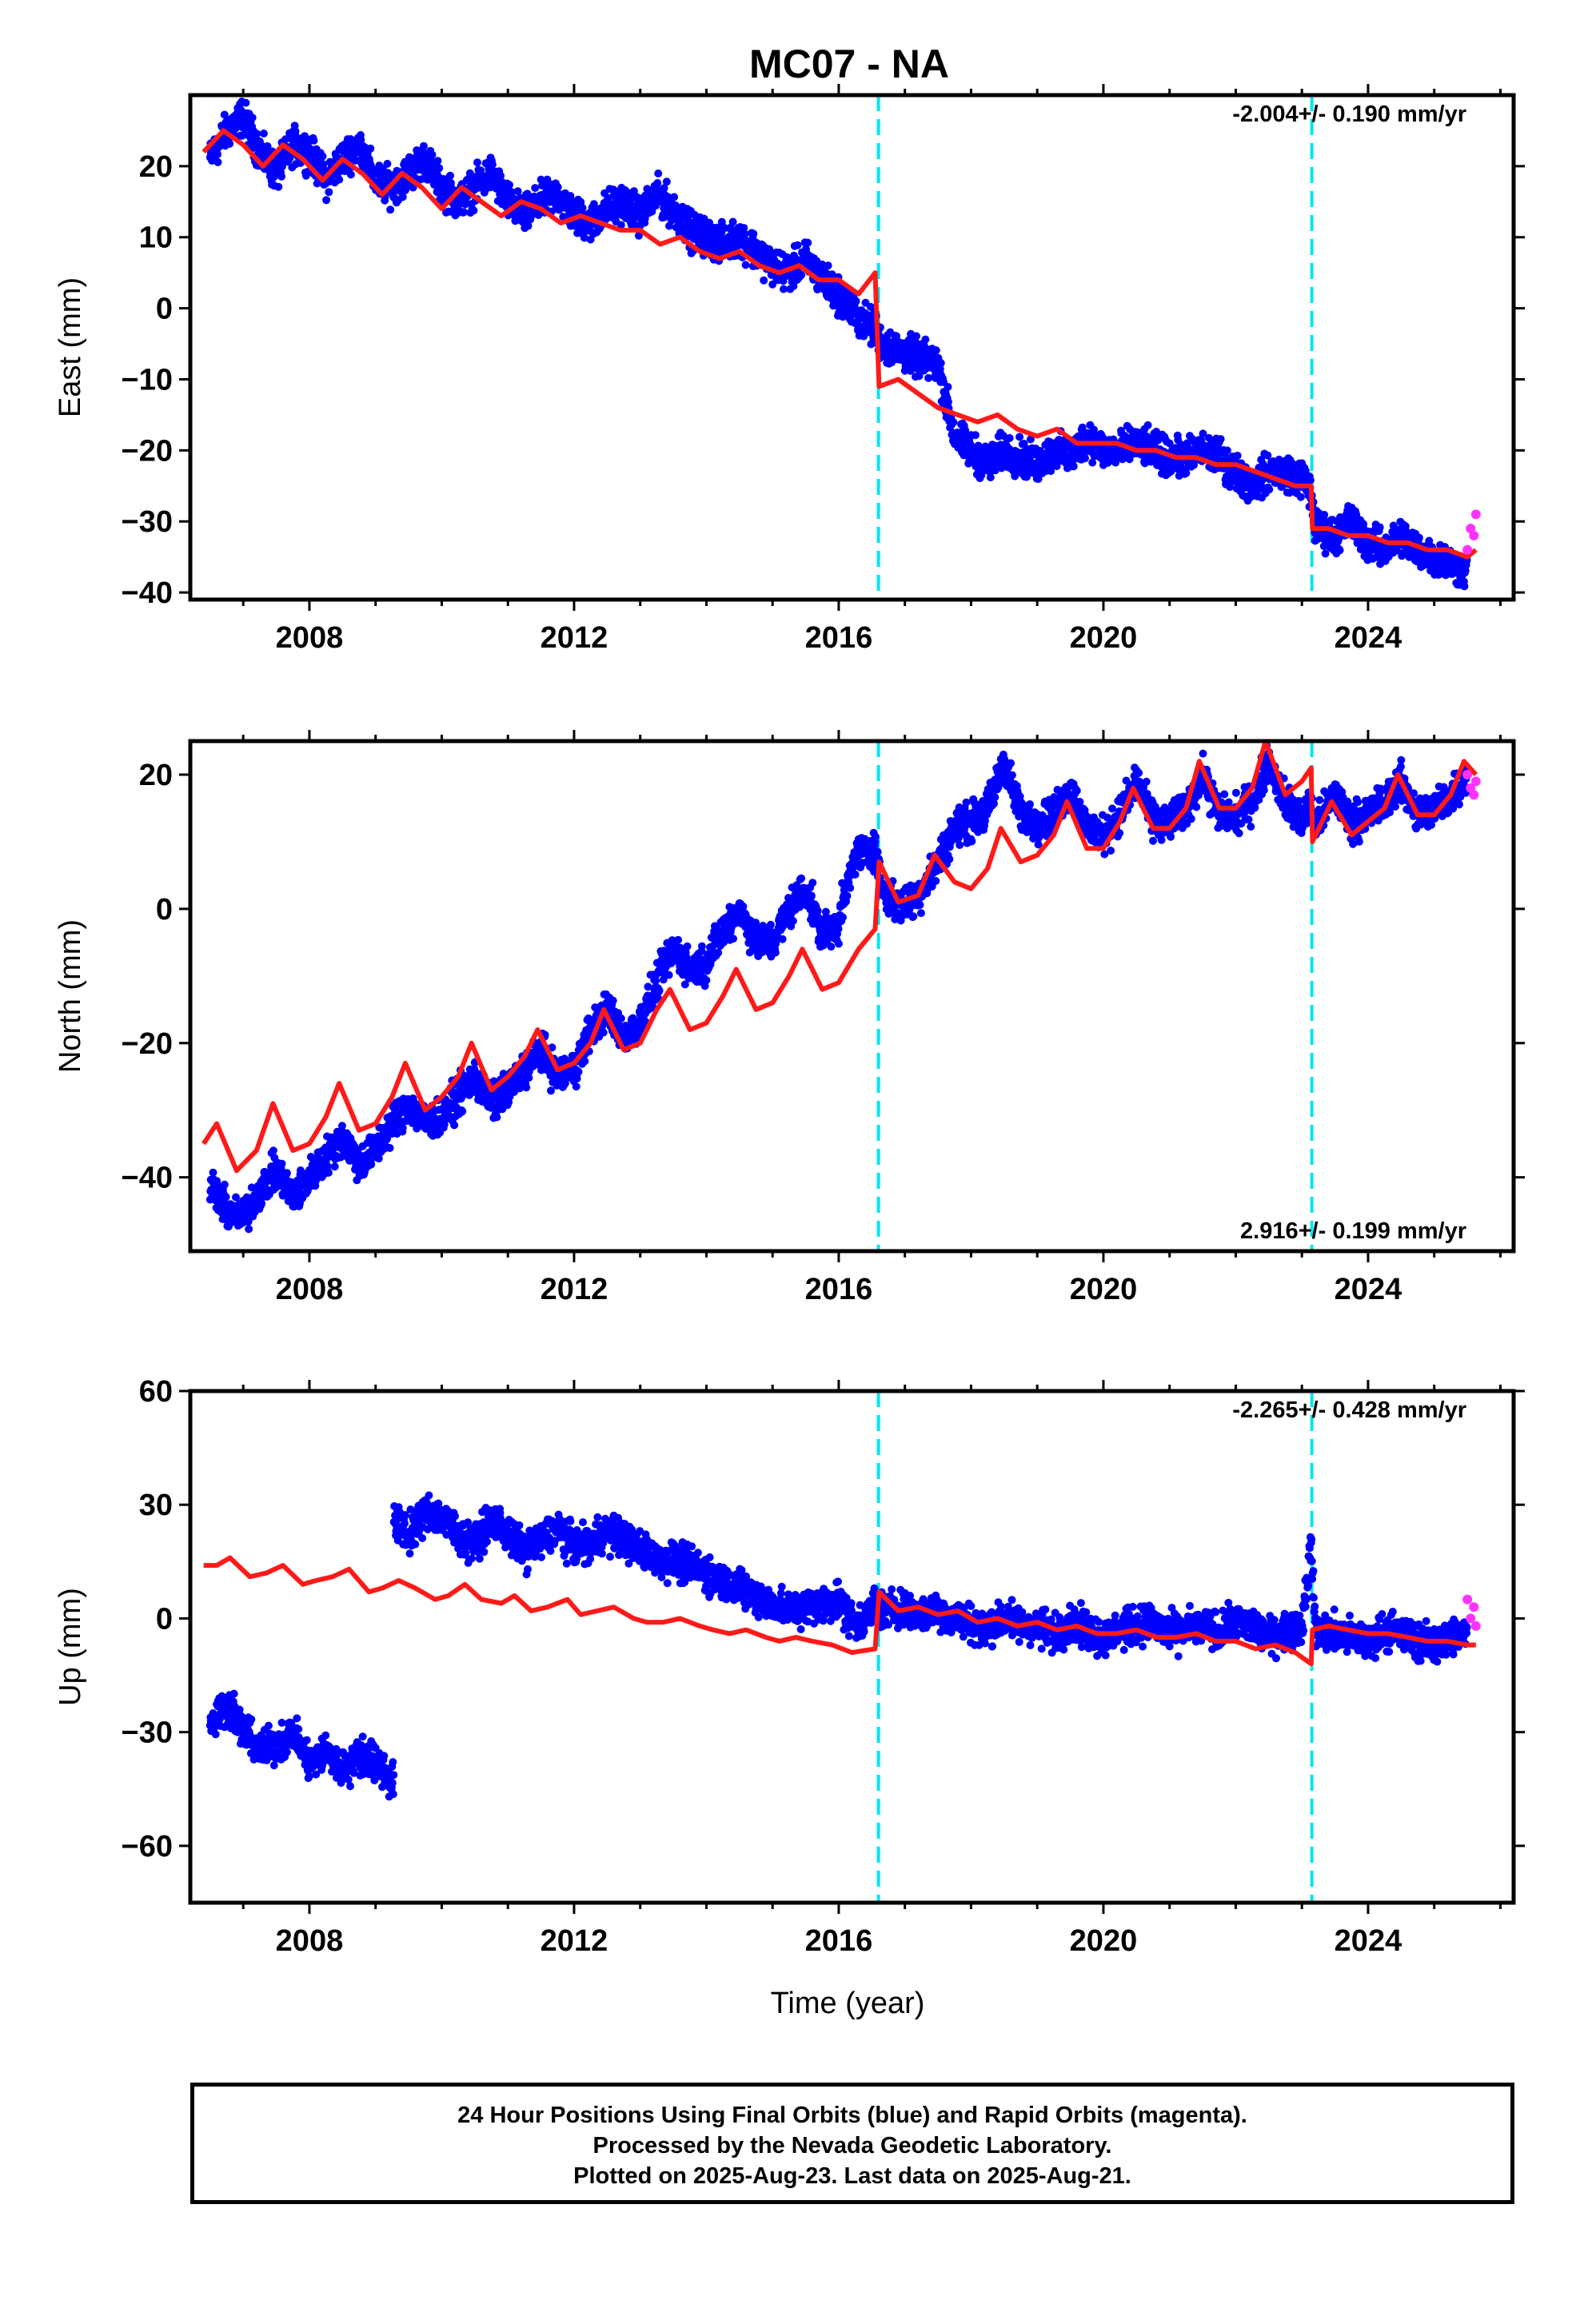 The width and height of the screenshot is (1580, 2324). What do you see at coordinates (70, 347) in the screenshot?
I see `y-axis-label-east: East (mm)` at bounding box center [70, 347].